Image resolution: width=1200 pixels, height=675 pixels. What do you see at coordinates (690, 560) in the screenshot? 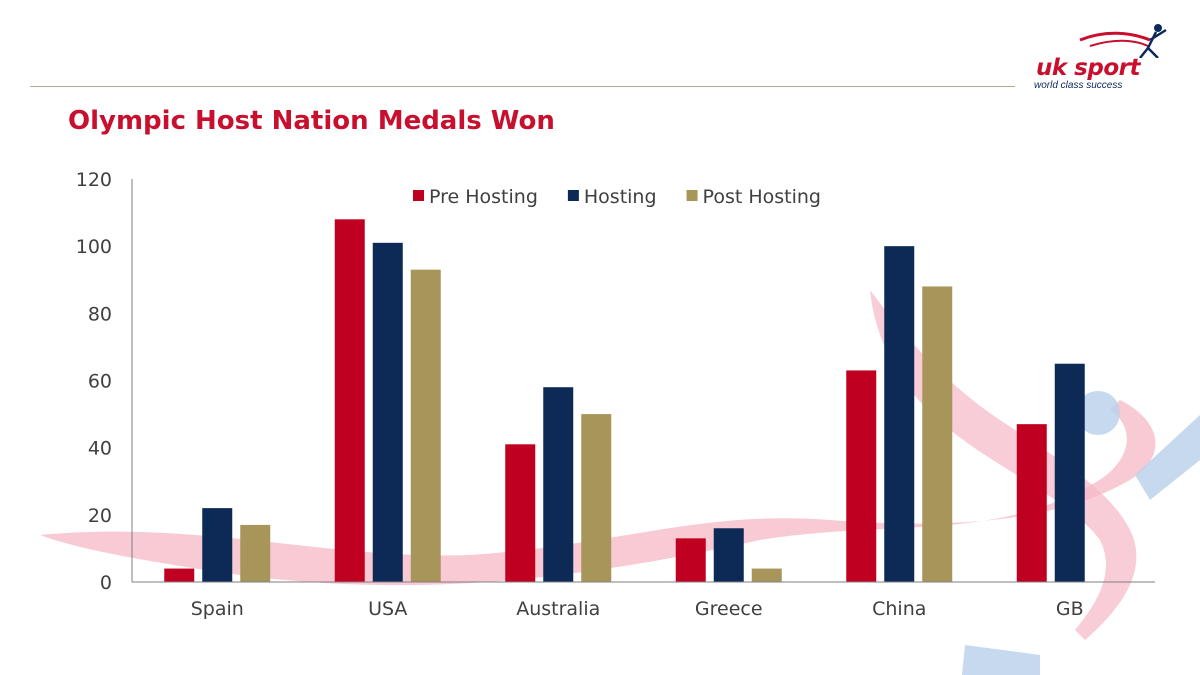
I see `bar-pre-hosting-greece` at bounding box center [690, 560].